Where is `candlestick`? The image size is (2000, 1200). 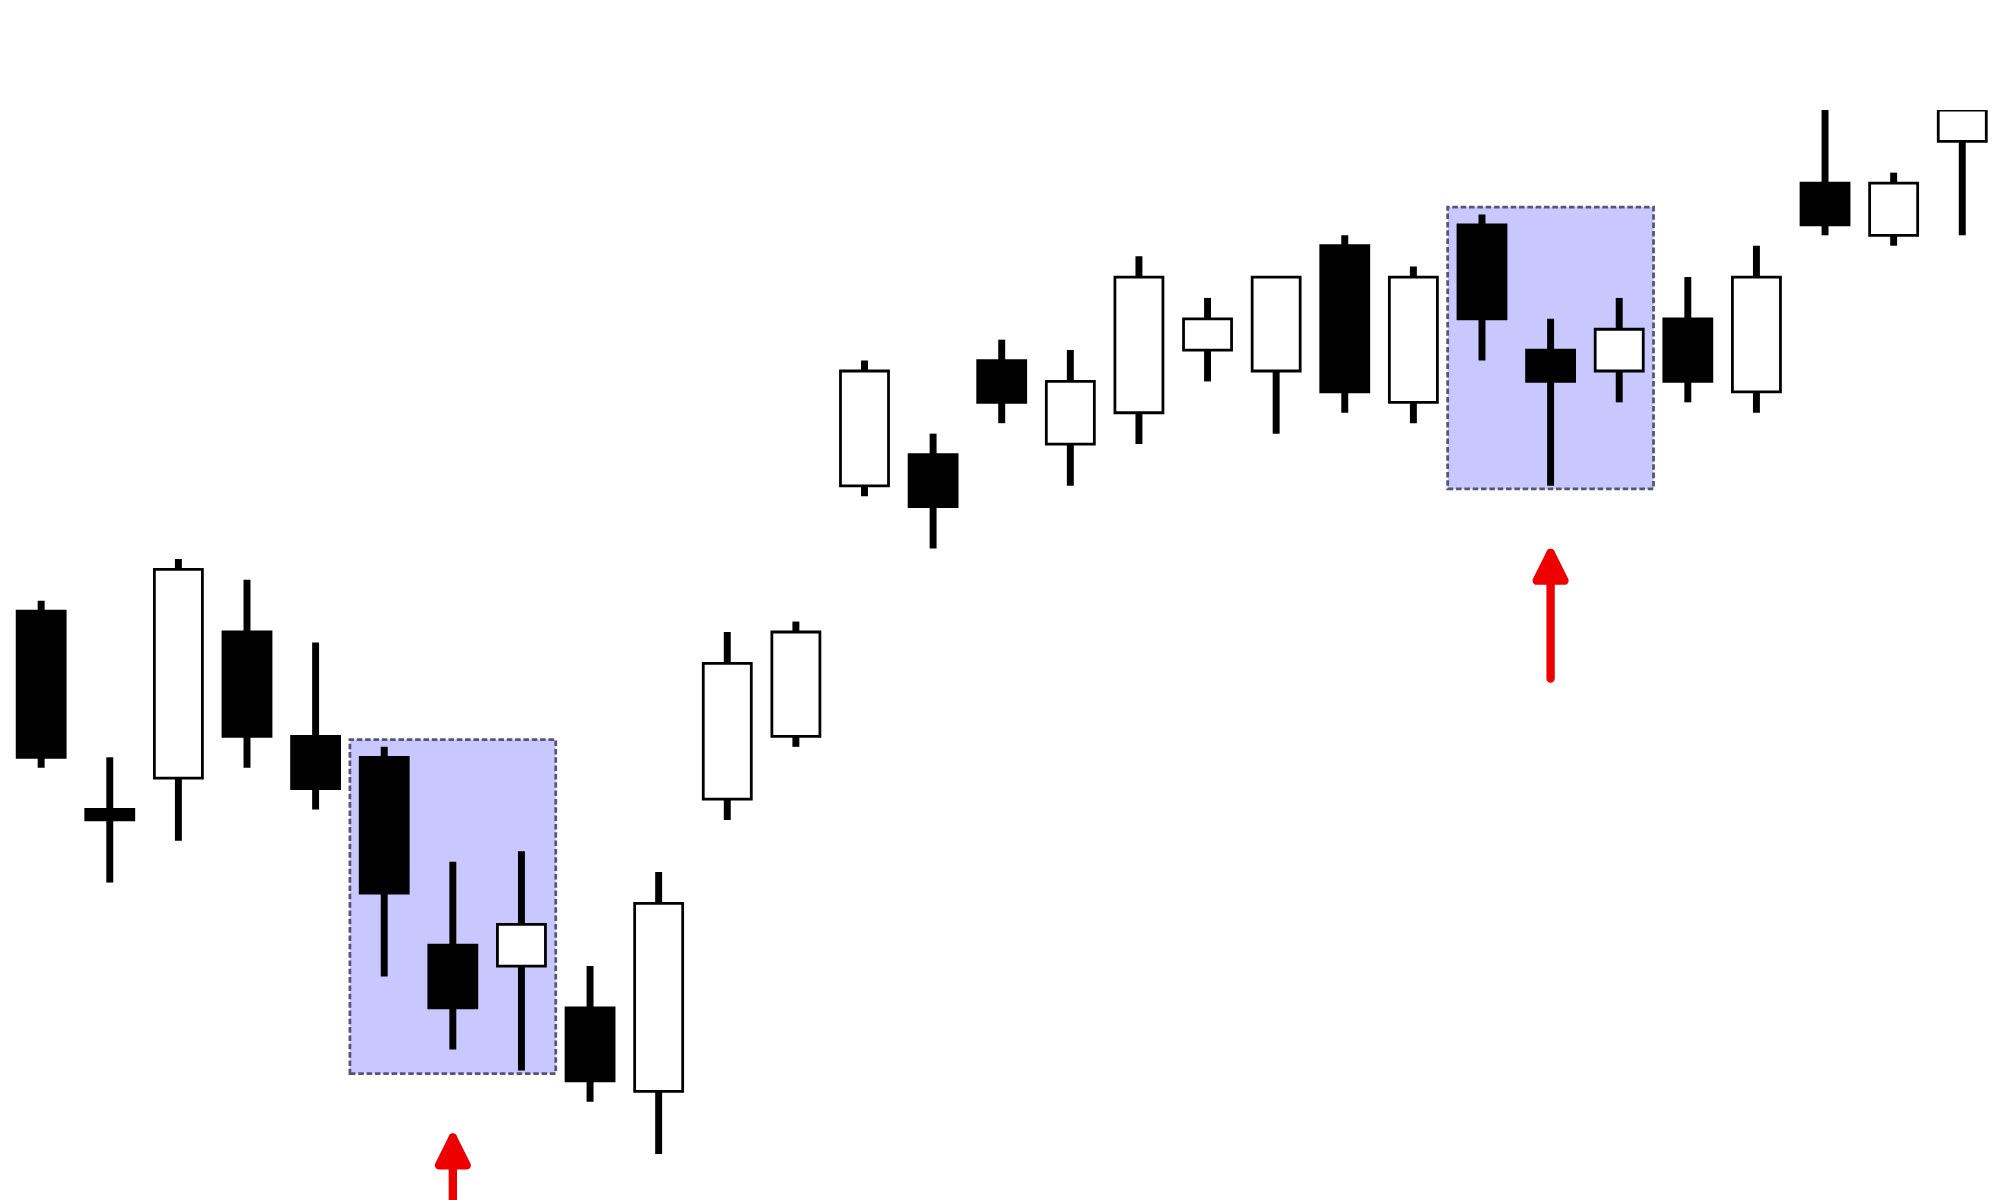 candlestick is located at coordinates (110, 820).